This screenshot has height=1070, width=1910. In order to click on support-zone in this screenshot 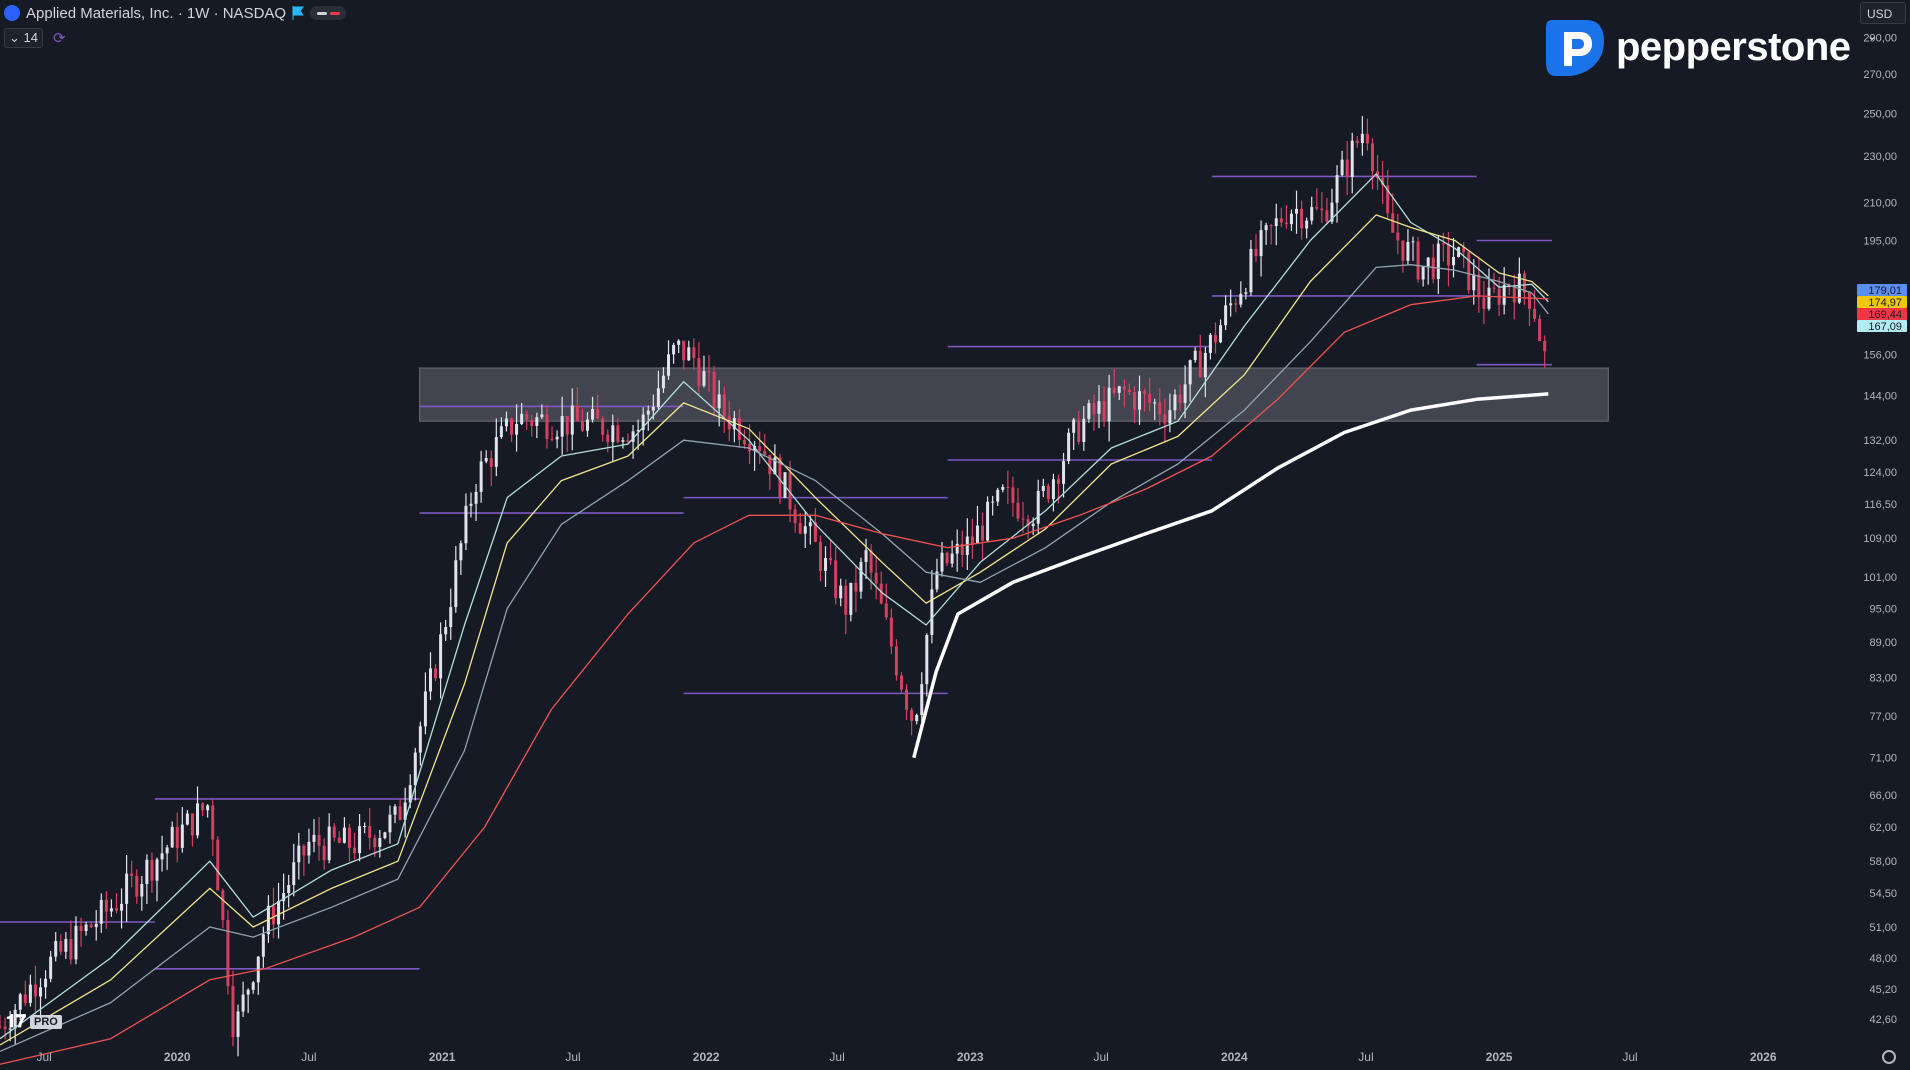, I will do `click(1014, 394)`.